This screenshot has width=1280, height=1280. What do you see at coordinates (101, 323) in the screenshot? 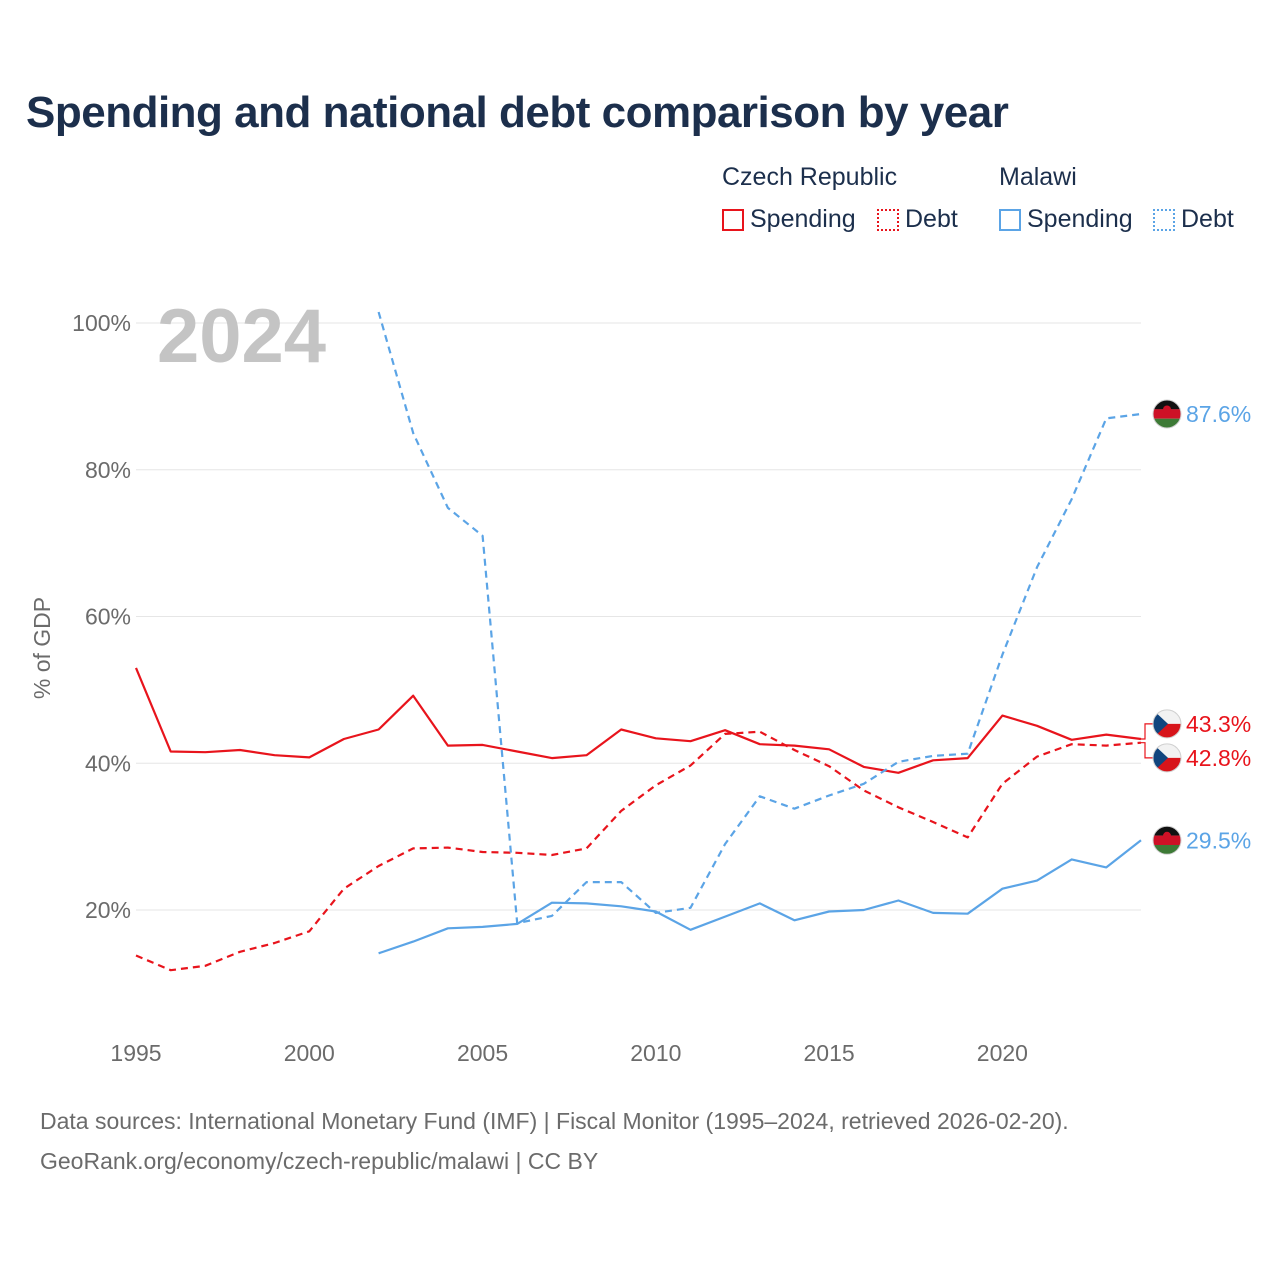
I see `y-tick-label: 100%` at bounding box center [101, 323].